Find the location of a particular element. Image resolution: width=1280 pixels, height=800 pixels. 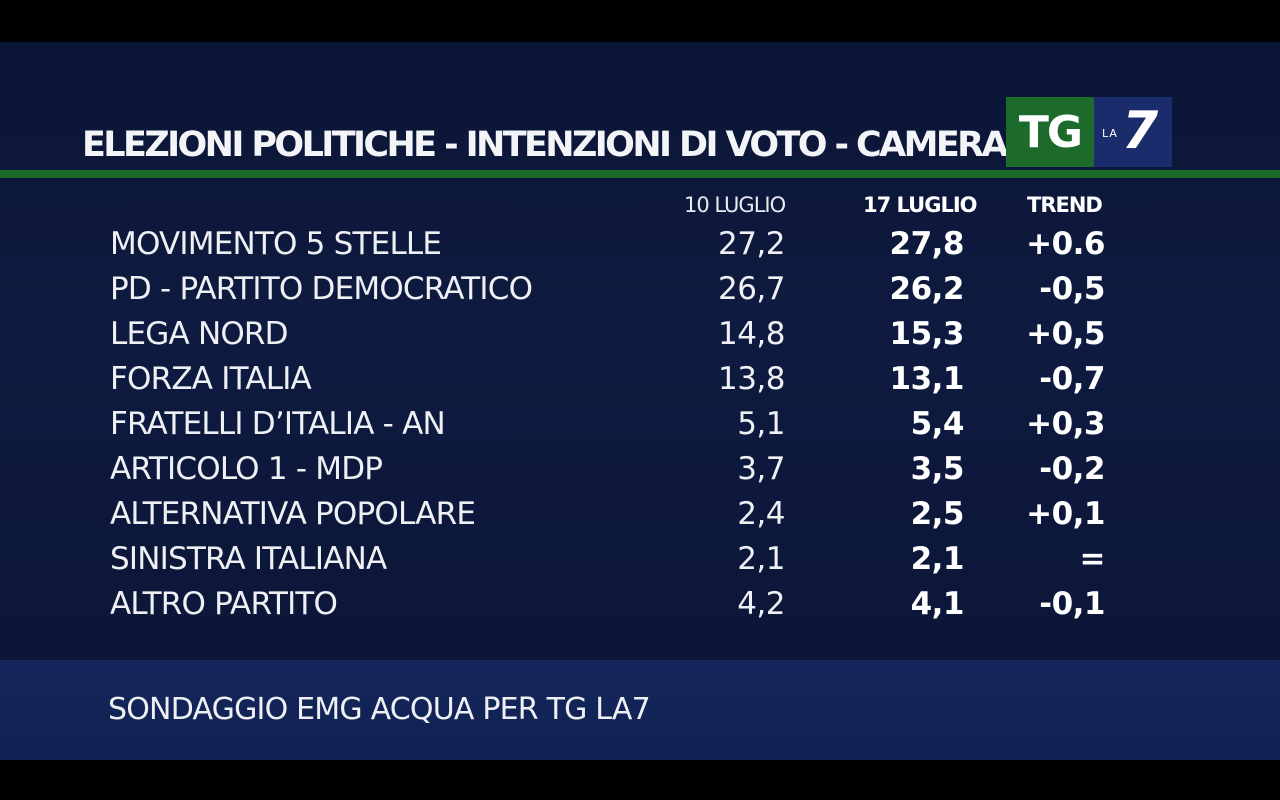

value-17-luglio: 5,4 is located at coordinates (937, 424).